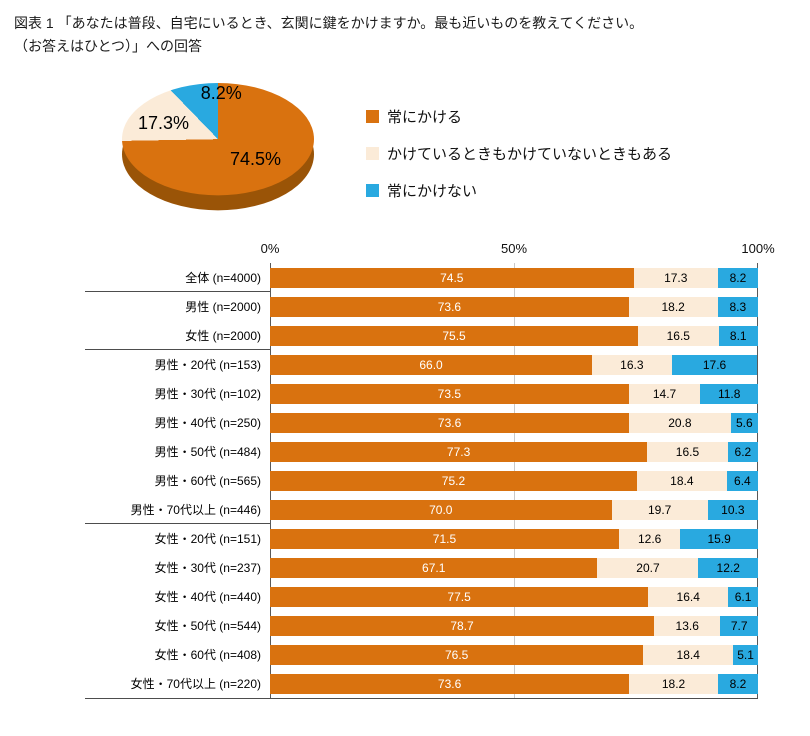 Image resolution: width=810 pixels, height=736 pixels. I want to click on bar-value: 6.4, so click(742, 480).